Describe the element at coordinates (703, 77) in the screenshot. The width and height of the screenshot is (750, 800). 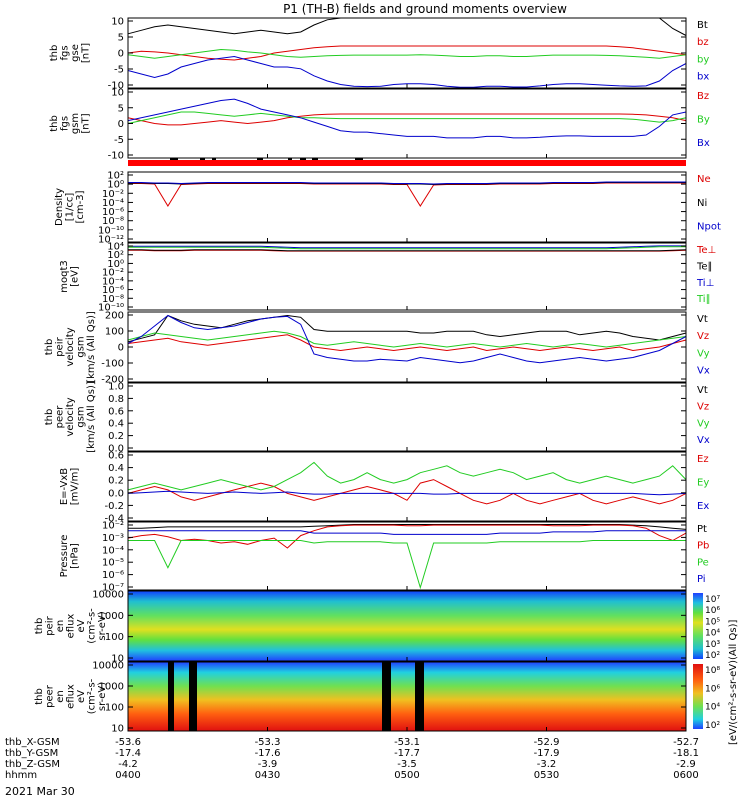
I see `legend-entry: bx` at that location.